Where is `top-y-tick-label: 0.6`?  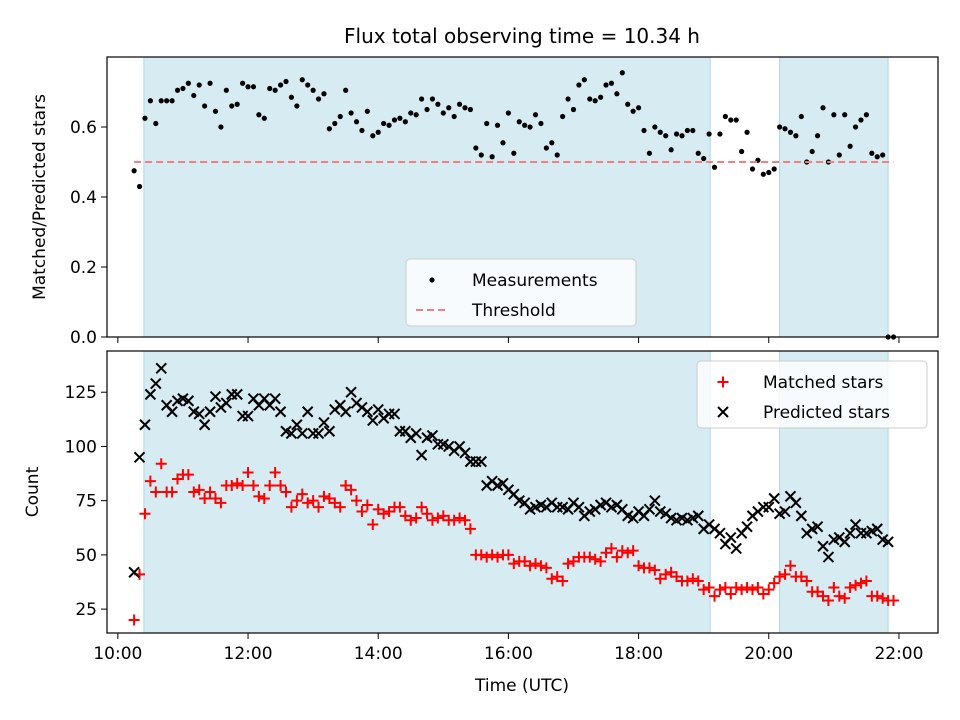
top-y-tick-label: 0.6 is located at coordinates (83, 128).